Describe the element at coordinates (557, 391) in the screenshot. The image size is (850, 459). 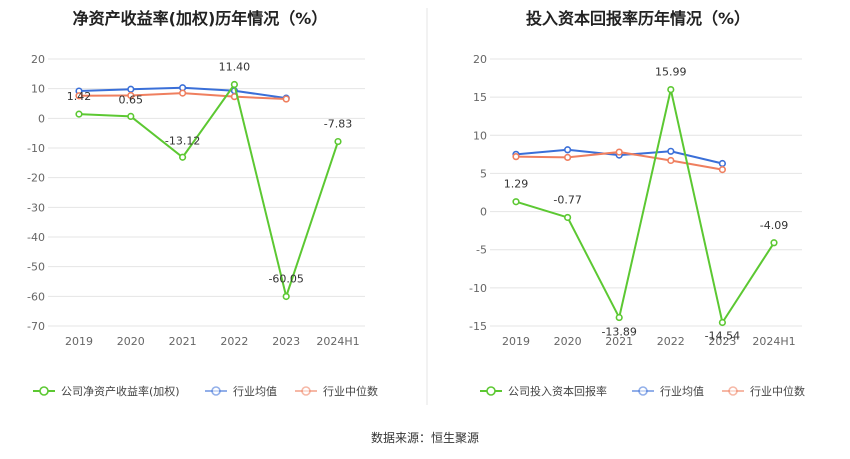
I see `legend-label: 公司投入资本回报率` at that location.